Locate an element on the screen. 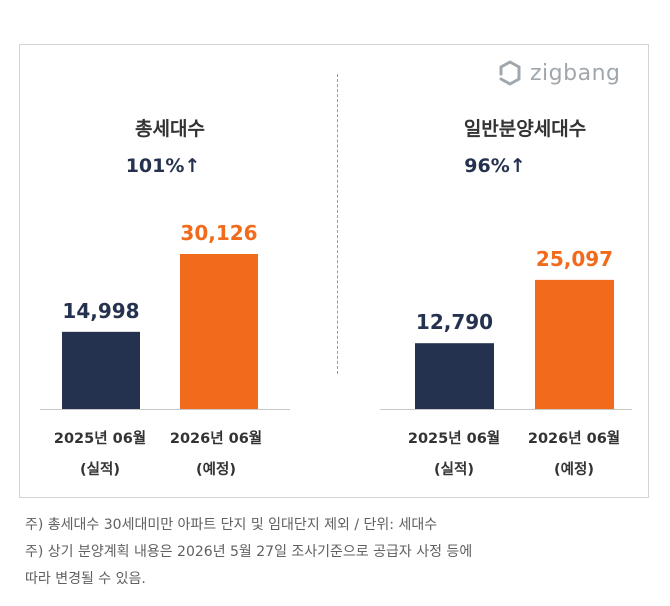 This screenshot has width=670, height=606. data-label: 12,790 is located at coordinates (454, 322).